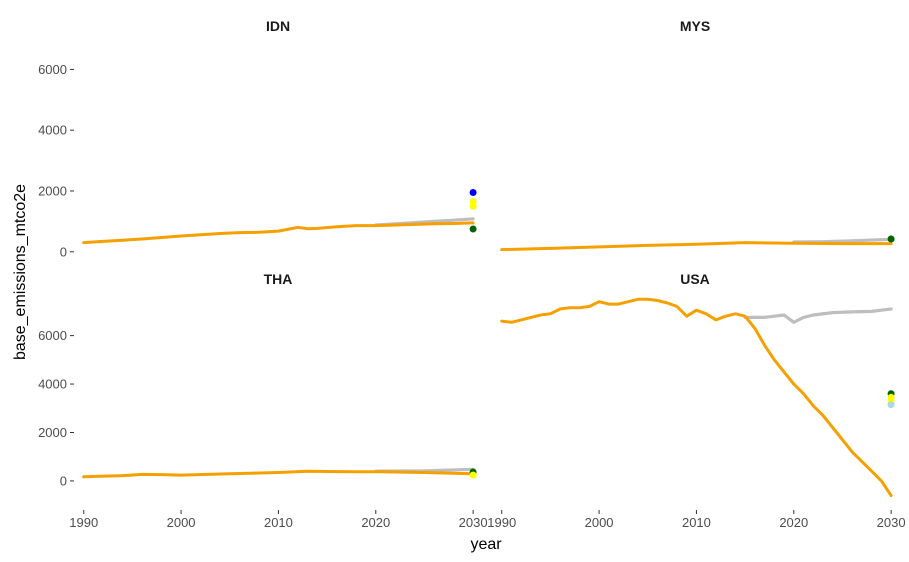 The height and width of the screenshot is (562, 909). Describe the element at coordinates (52, 335) in the screenshot. I see `y-tick-label-r1-3: 6000` at that location.